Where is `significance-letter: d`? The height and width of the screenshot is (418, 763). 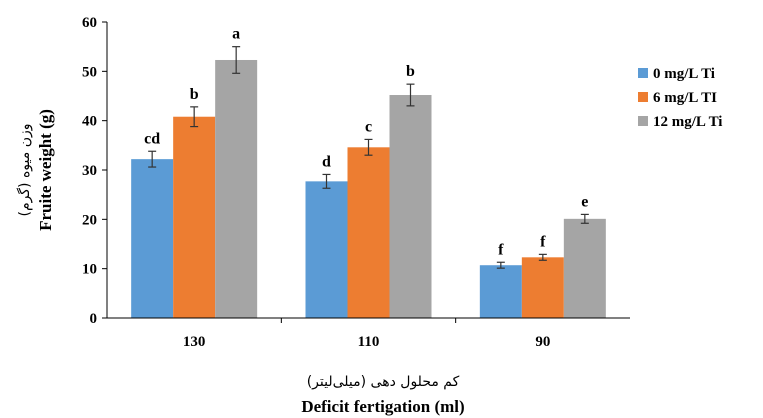
significance-letter: d is located at coordinates (326, 161).